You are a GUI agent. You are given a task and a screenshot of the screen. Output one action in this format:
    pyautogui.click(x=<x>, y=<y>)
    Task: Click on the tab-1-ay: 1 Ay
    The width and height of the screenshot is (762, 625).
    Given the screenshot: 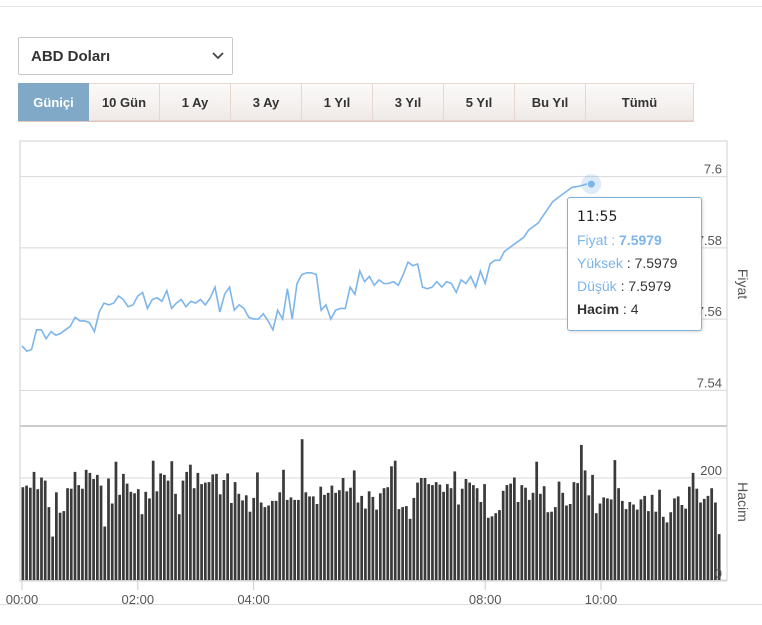 What is the action you would take?
    pyautogui.click(x=195, y=102)
    